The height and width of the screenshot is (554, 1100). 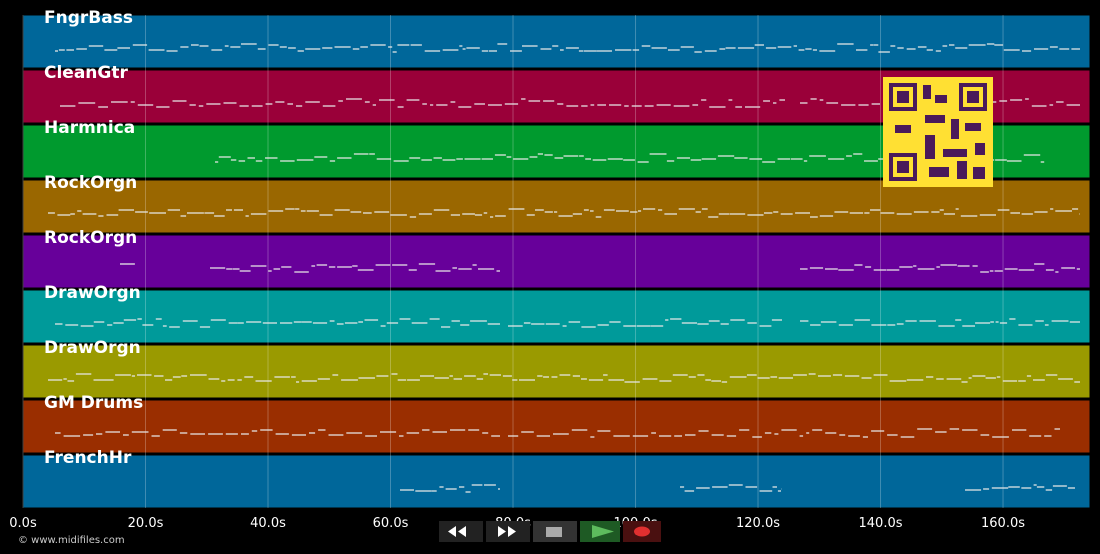 What do you see at coordinates (23, 523) in the screenshot?
I see `tick-label: 0.0s` at bounding box center [23, 523].